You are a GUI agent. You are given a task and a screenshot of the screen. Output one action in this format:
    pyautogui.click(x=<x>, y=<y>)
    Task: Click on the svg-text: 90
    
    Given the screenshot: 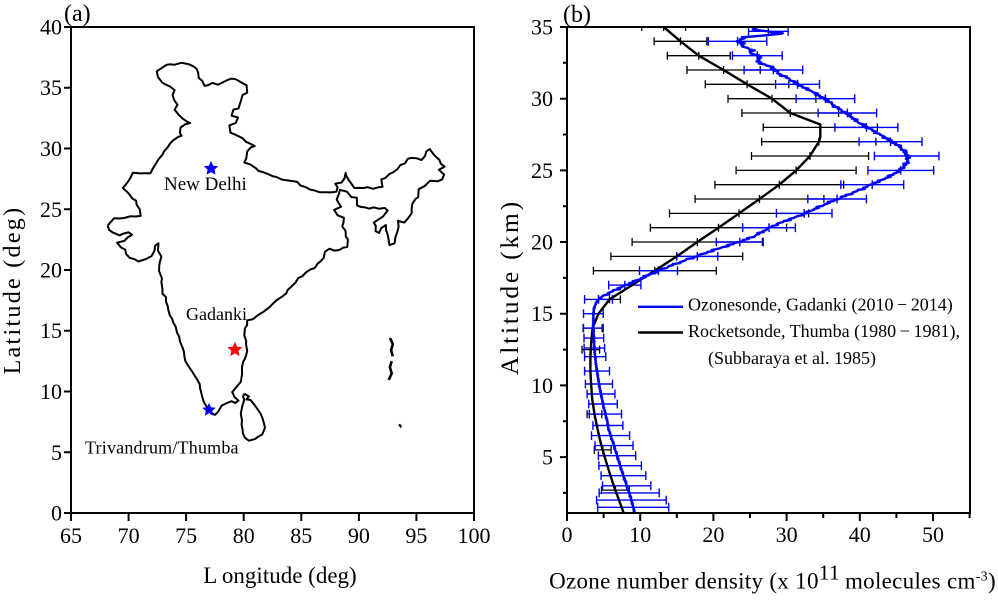 What is the action you would take?
    pyautogui.click(x=359, y=535)
    